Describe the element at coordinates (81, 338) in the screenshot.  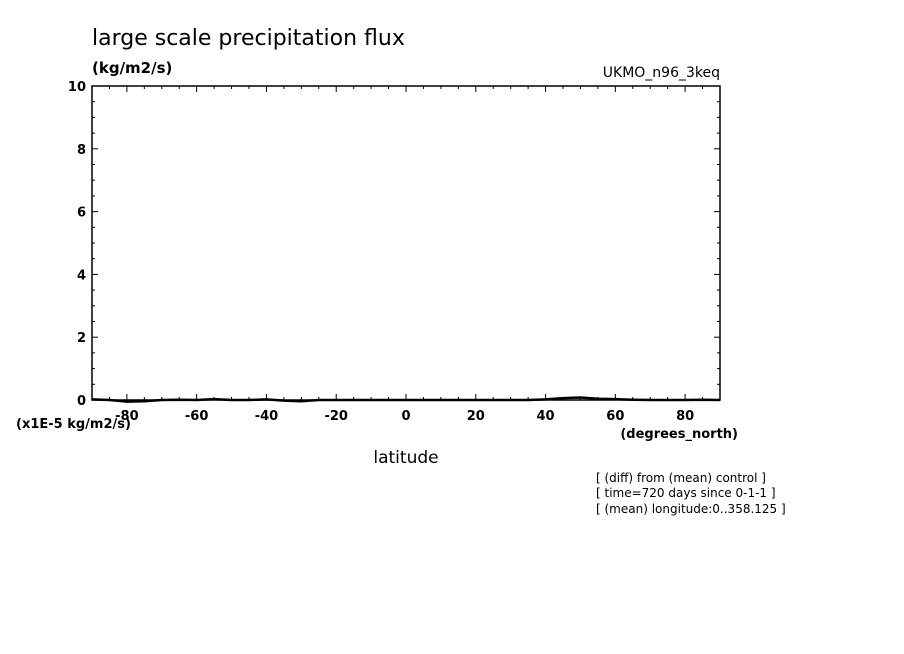
I see `y-tick-label: 2` at that location.